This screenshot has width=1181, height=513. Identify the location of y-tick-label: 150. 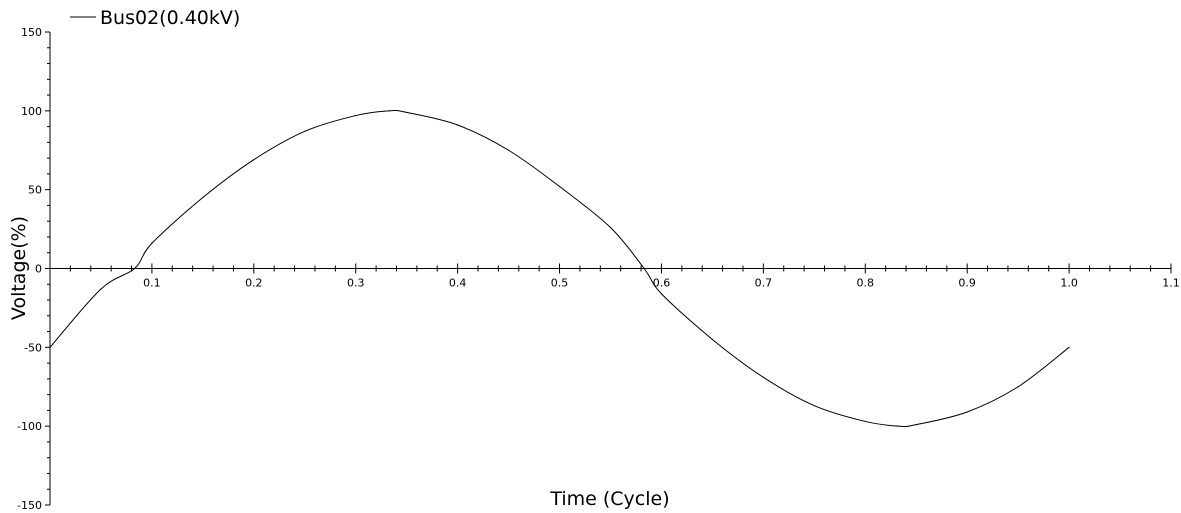
(31, 32).